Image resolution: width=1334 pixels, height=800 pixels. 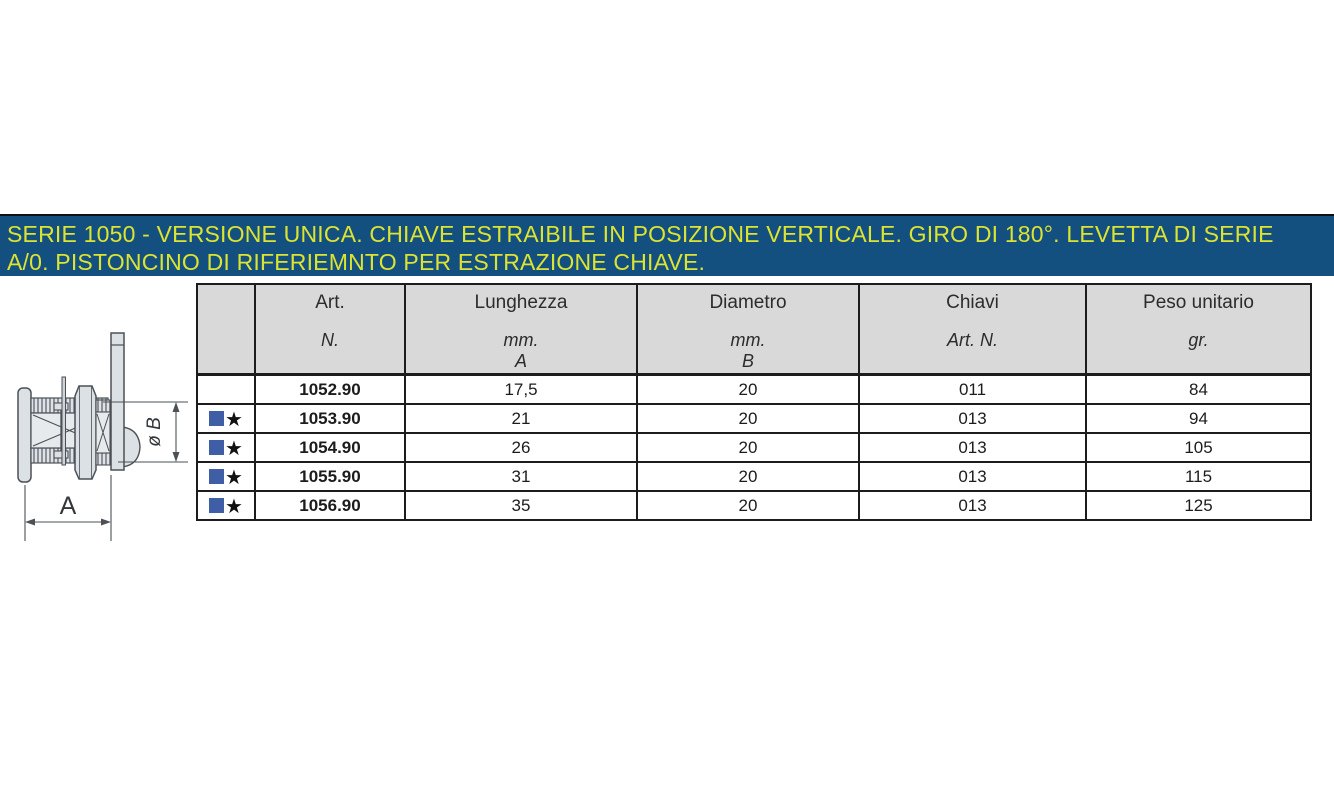 I want to click on cam-lobe, so click(x=131, y=447).